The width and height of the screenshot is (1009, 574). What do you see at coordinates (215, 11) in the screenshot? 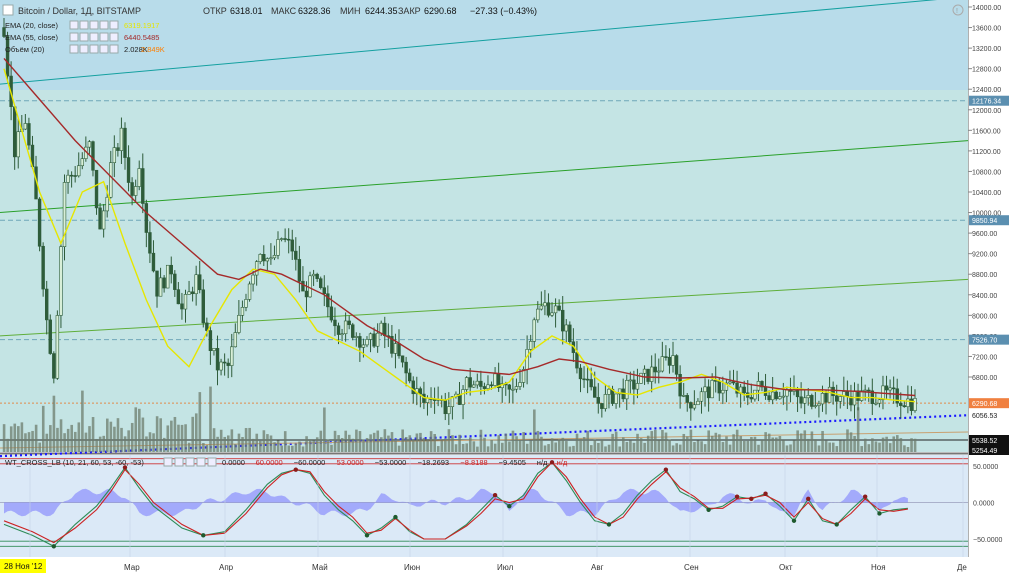
I see `open-label: ОТКР` at bounding box center [215, 11].